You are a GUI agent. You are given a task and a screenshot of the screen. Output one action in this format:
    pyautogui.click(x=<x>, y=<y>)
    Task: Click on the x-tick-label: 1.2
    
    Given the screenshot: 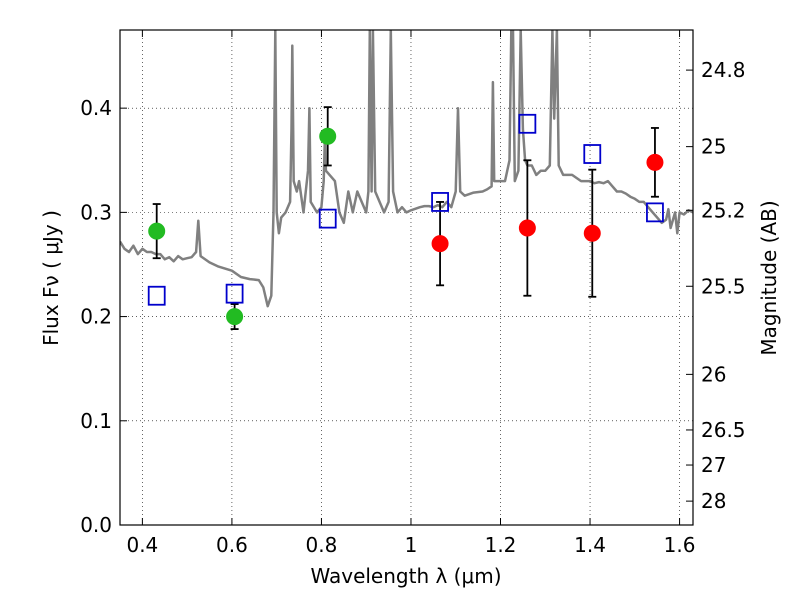 What is the action you would take?
    pyautogui.click(x=501, y=545)
    